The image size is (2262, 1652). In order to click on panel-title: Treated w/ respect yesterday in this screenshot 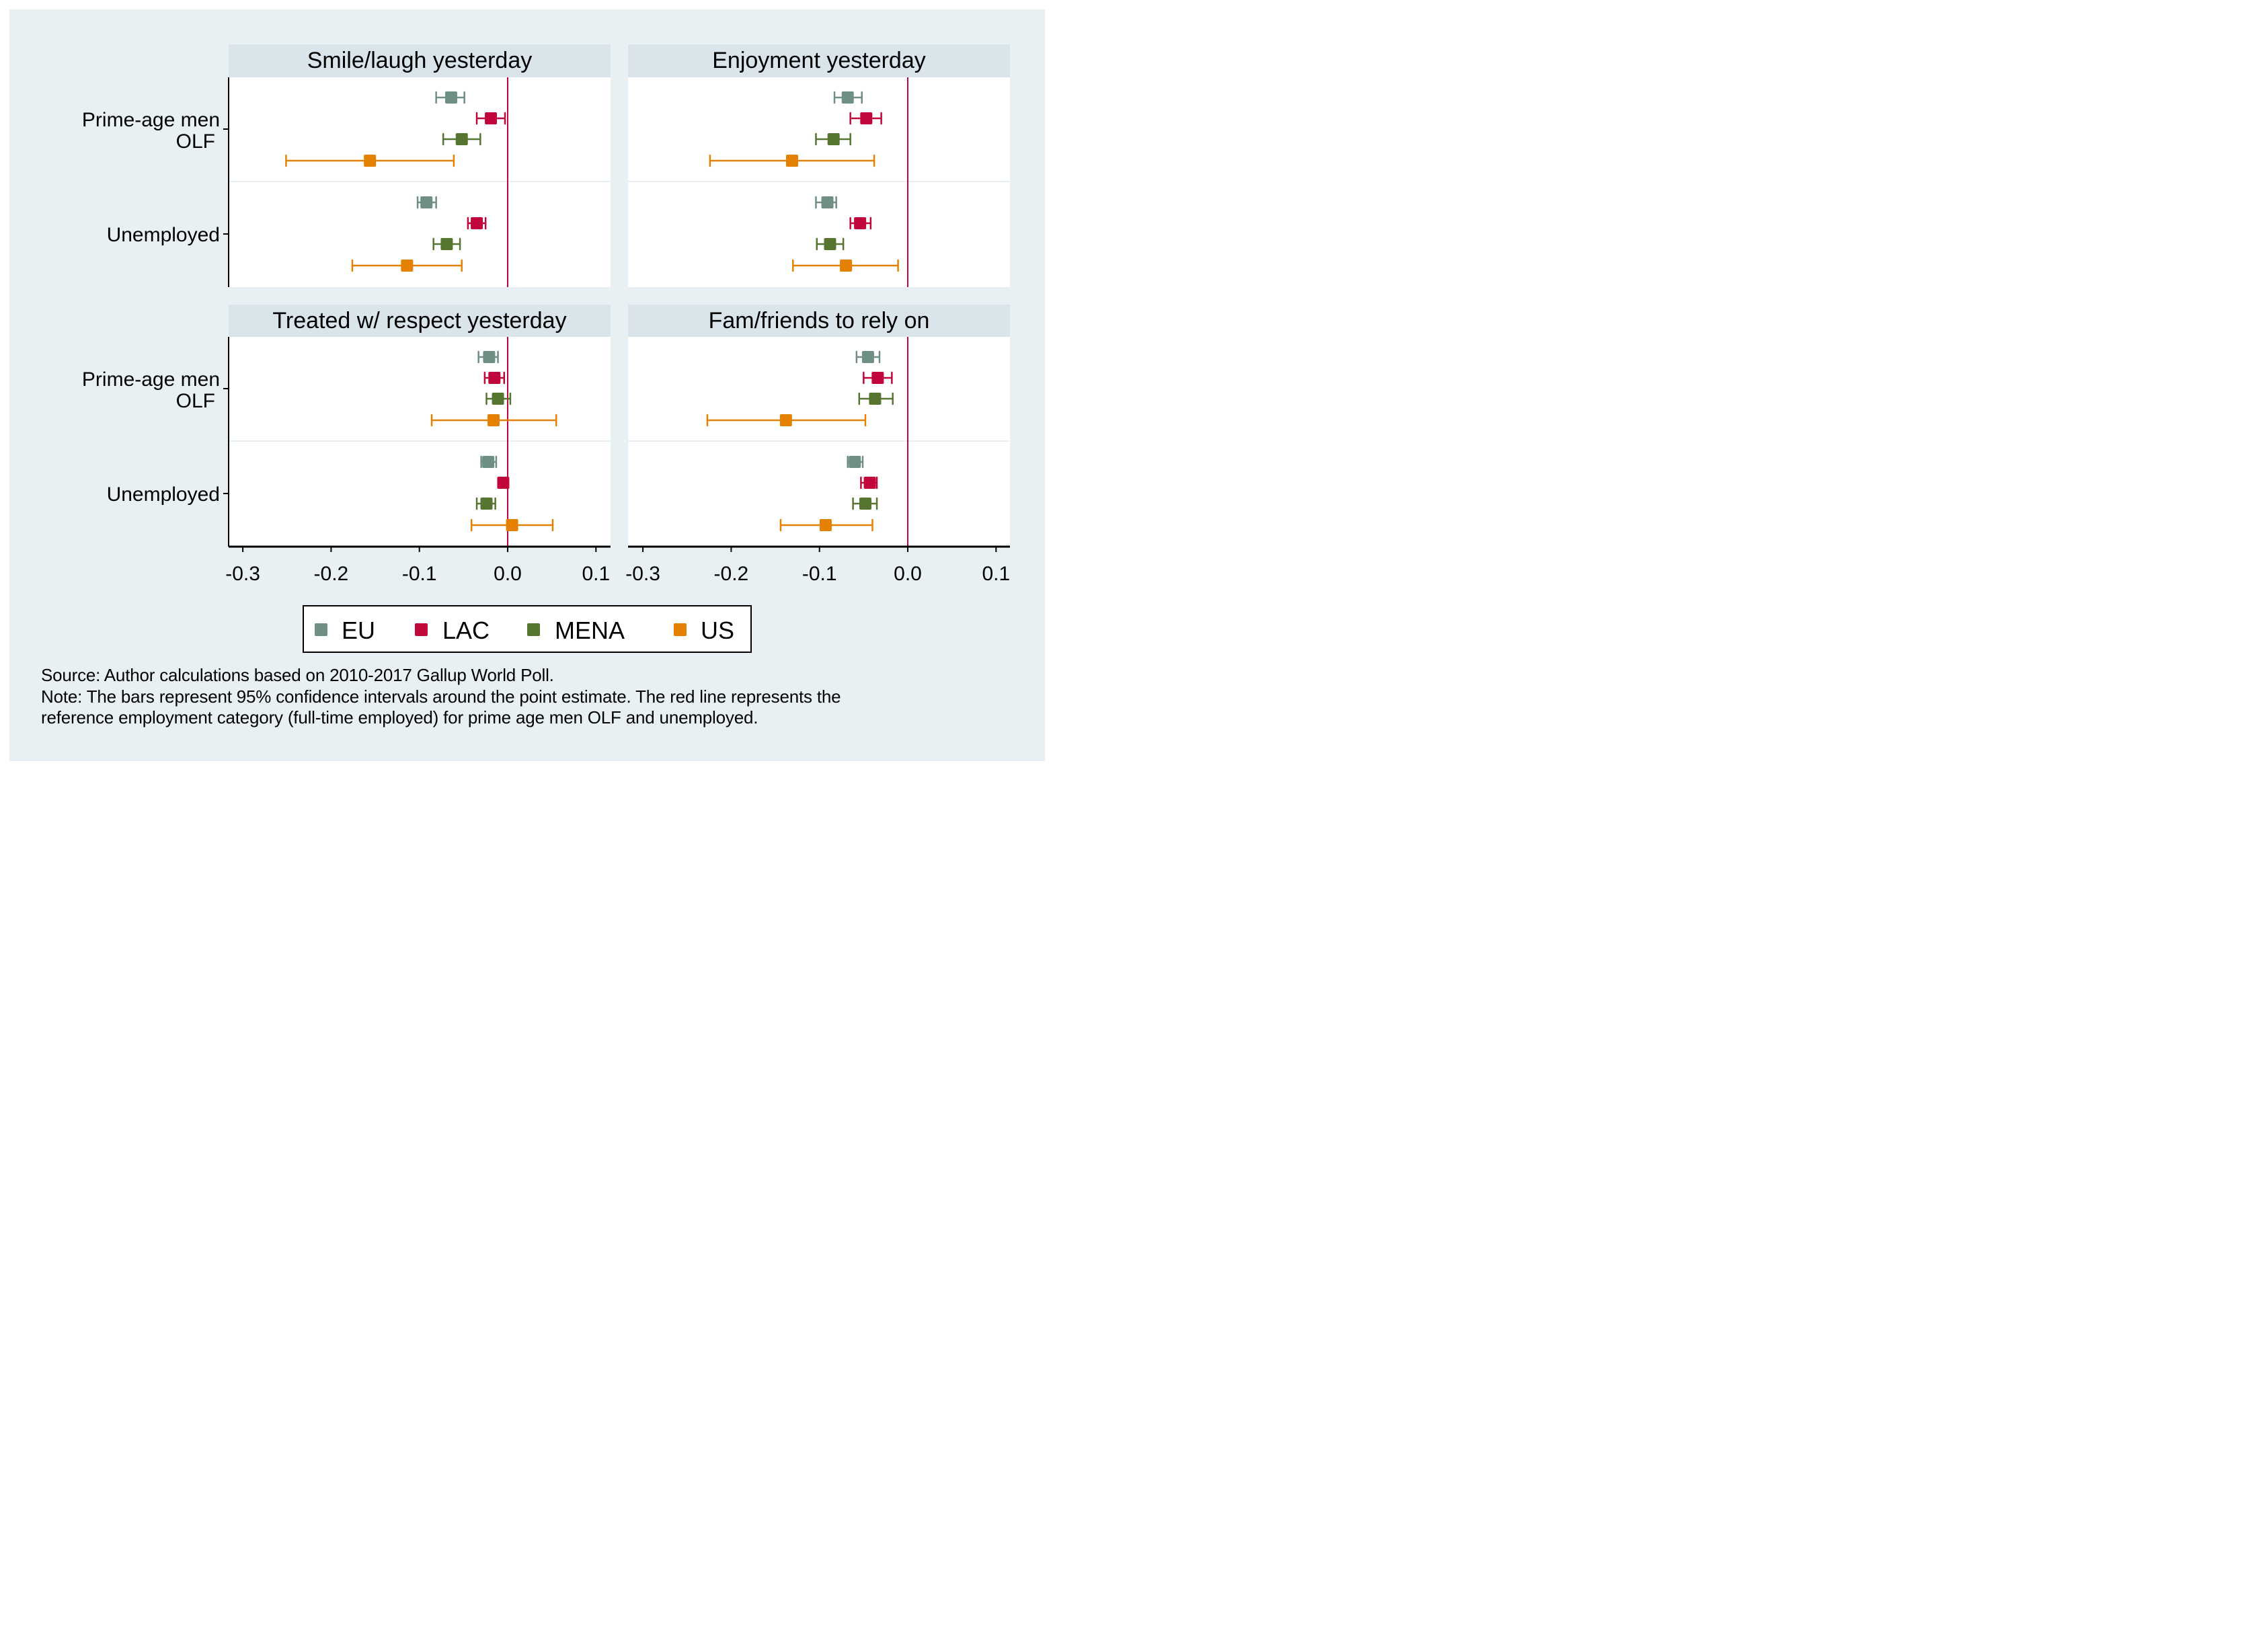, I will do `click(419, 320)`.